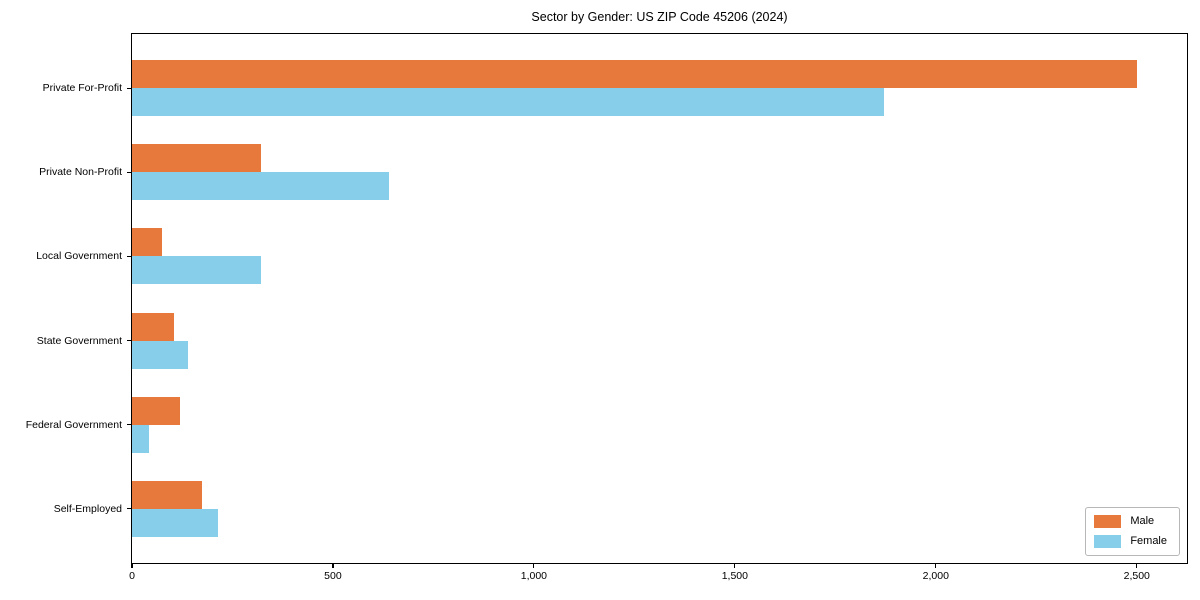 The image size is (1200, 600). I want to click on x-tick-label-1: 500, so click(333, 576).